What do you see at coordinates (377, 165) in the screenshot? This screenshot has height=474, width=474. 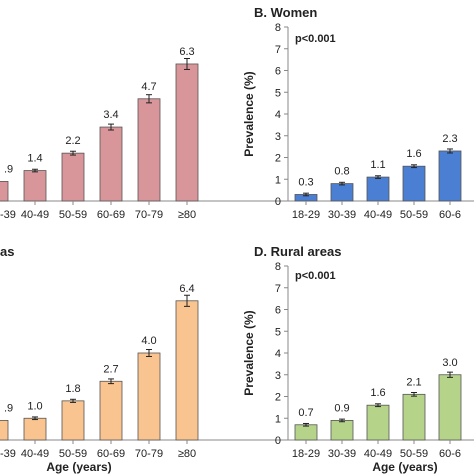 I see `data-label: 1.1` at bounding box center [377, 165].